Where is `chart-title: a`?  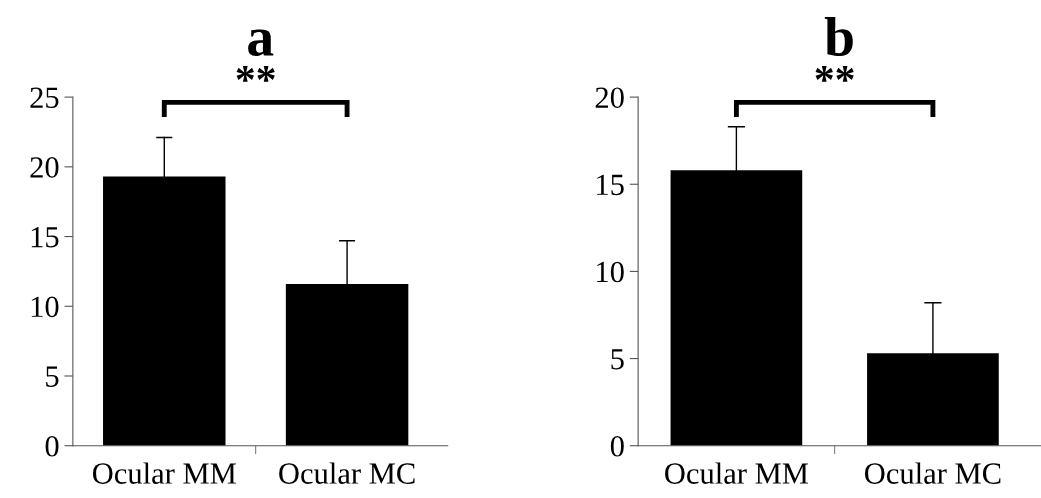
chart-title: a is located at coordinates (261, 42).